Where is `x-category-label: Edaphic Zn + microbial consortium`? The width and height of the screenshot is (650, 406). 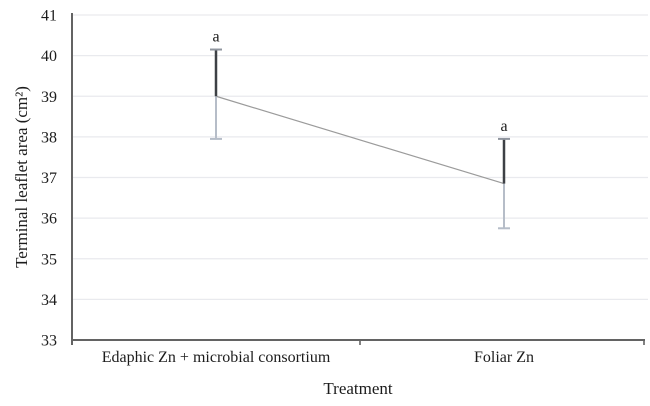
x-category-label: Edaphic Zn + microbial consortium is located at coordinates (216, 357).